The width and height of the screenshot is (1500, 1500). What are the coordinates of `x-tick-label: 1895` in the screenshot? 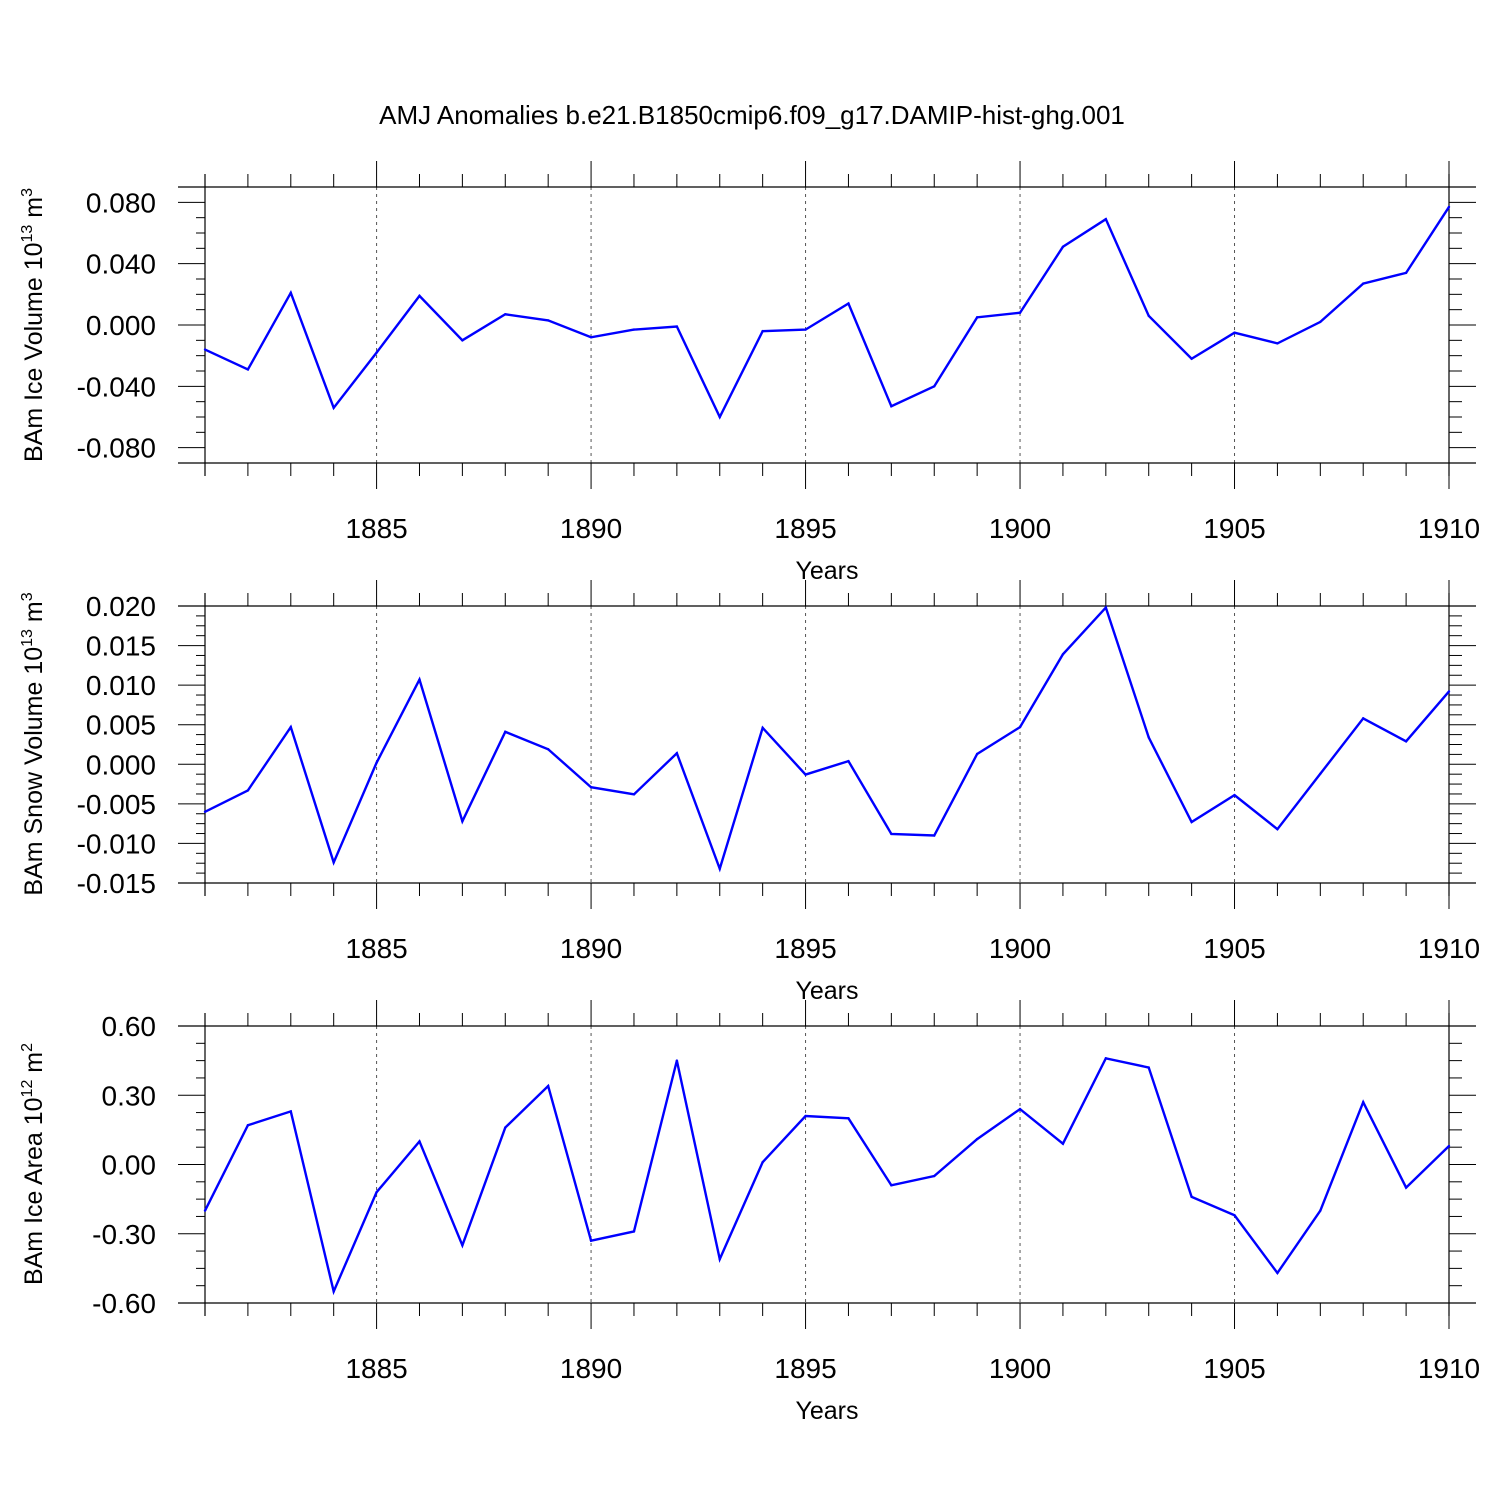 It's located at (805, 1368).